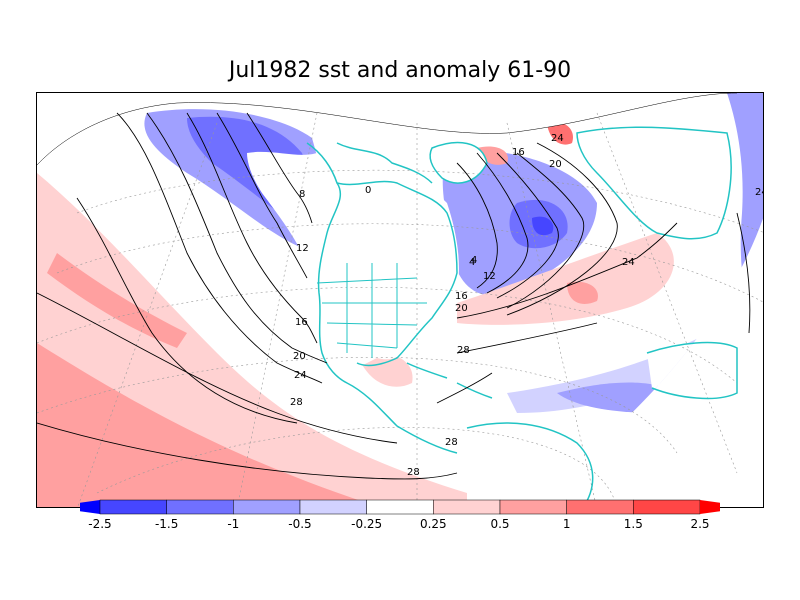 Image resolution: width=800 pixels, height=600 pixels. I want to click on colorbar-tick-label: 0.5, so click(499, 524).